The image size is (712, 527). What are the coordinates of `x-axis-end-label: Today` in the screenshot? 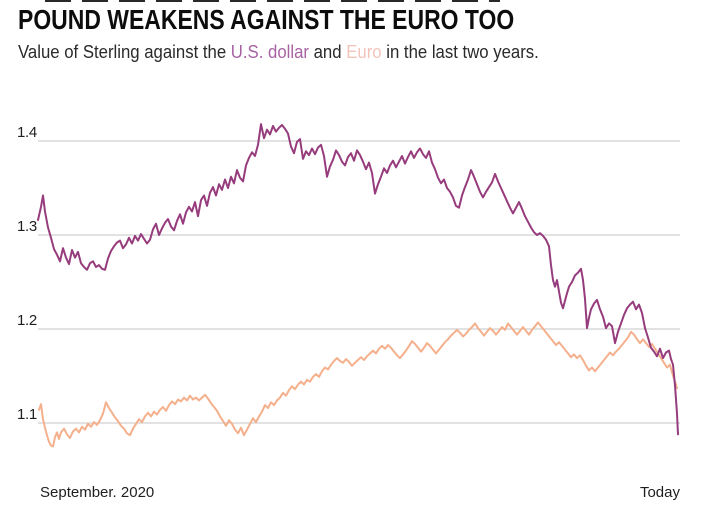 It's located at (659, 492).